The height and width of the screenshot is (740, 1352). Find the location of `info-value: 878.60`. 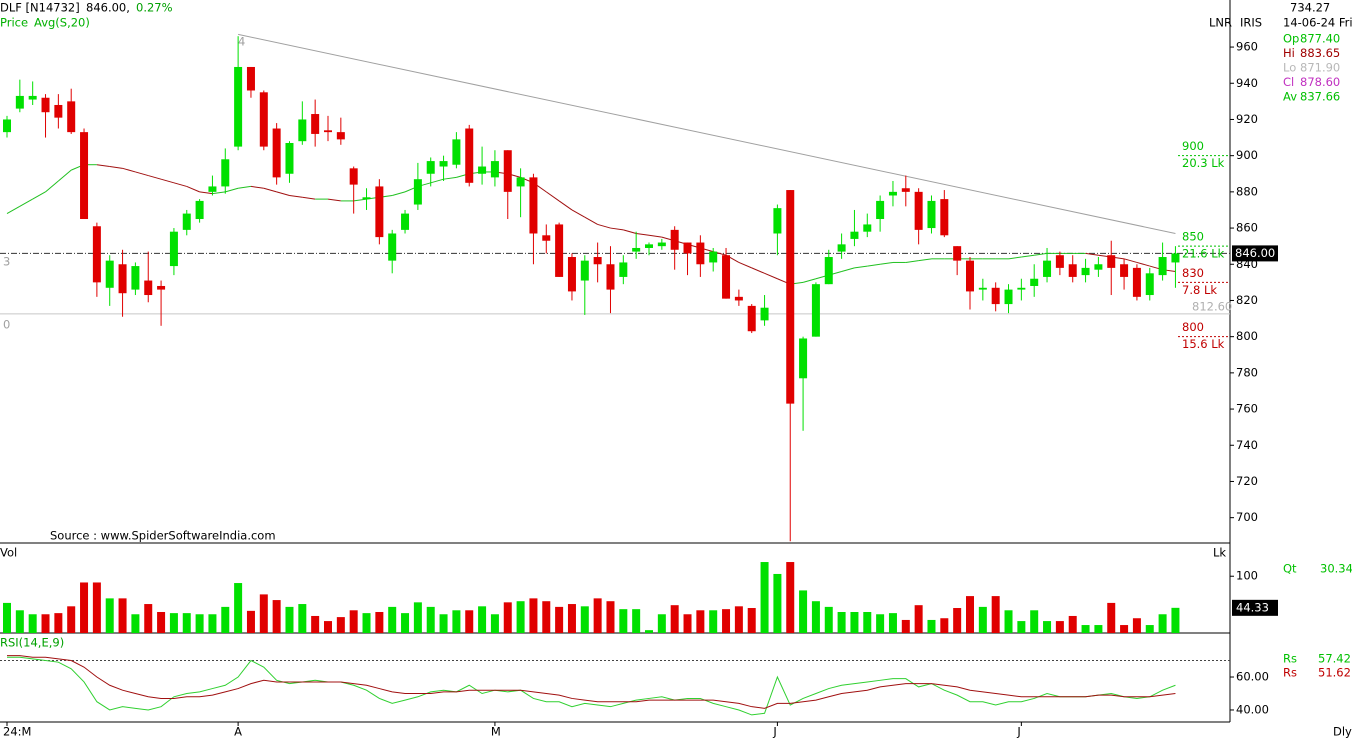

info-value: 878.60 is located at coordinates (1320, 82).